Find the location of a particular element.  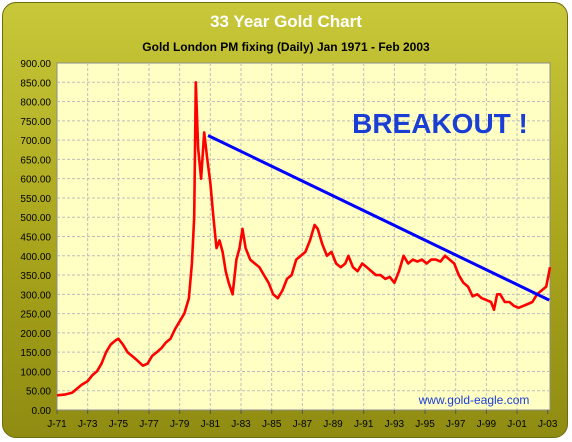

y-tick-label: 350.00 is located at coordinates (35, 276).